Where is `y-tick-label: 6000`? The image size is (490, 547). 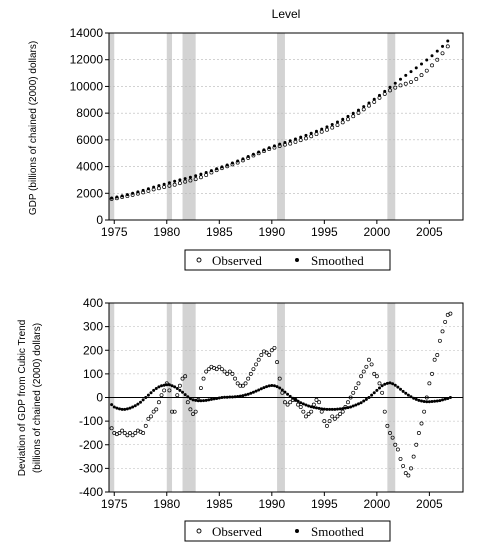 y-tick-label: 6000 is located at coordinates (89, 140).